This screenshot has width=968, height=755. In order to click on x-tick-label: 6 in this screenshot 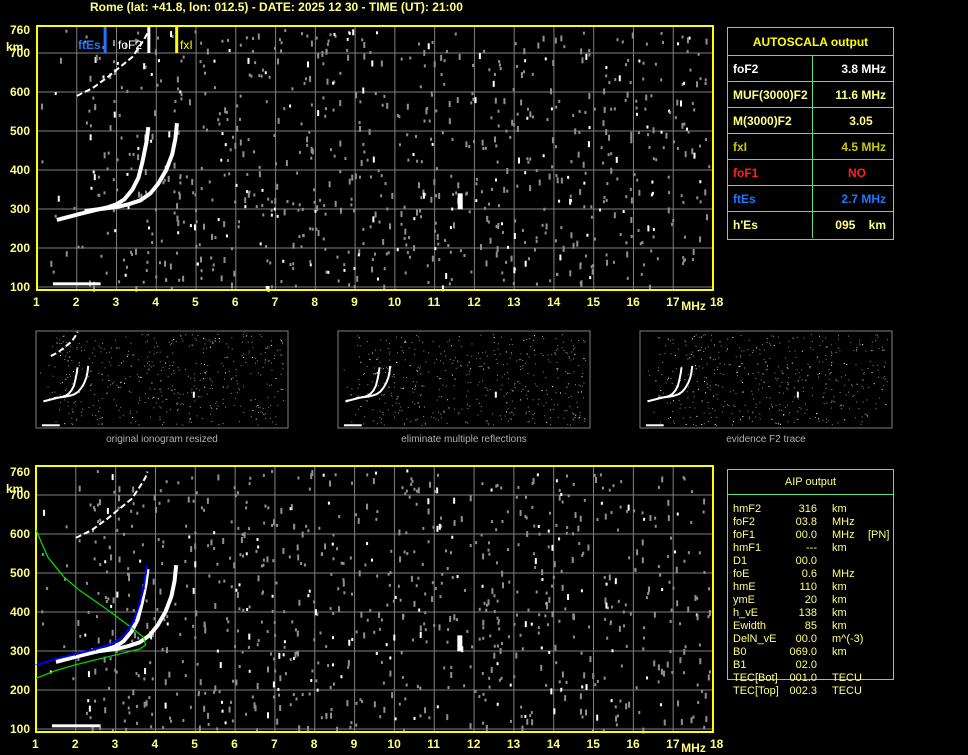, I will do `click(234, 744)`.